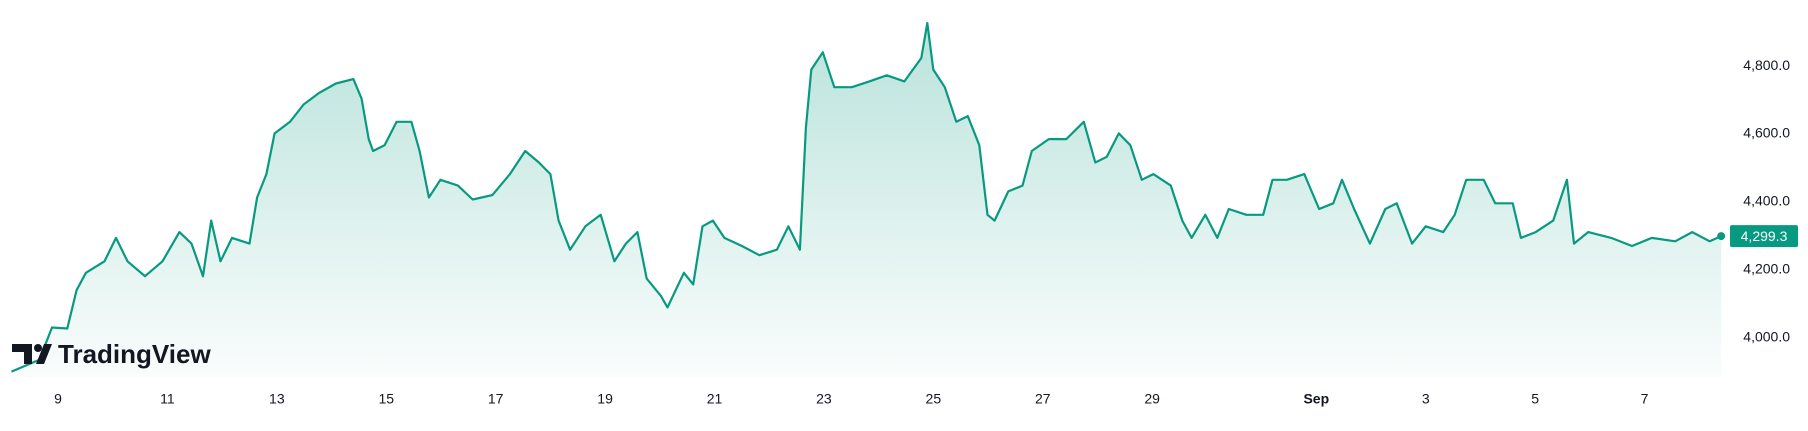 The width and height of the screenshot is (1808, 431). I want to click on x-tick-label: 3, so click(1426, 399).